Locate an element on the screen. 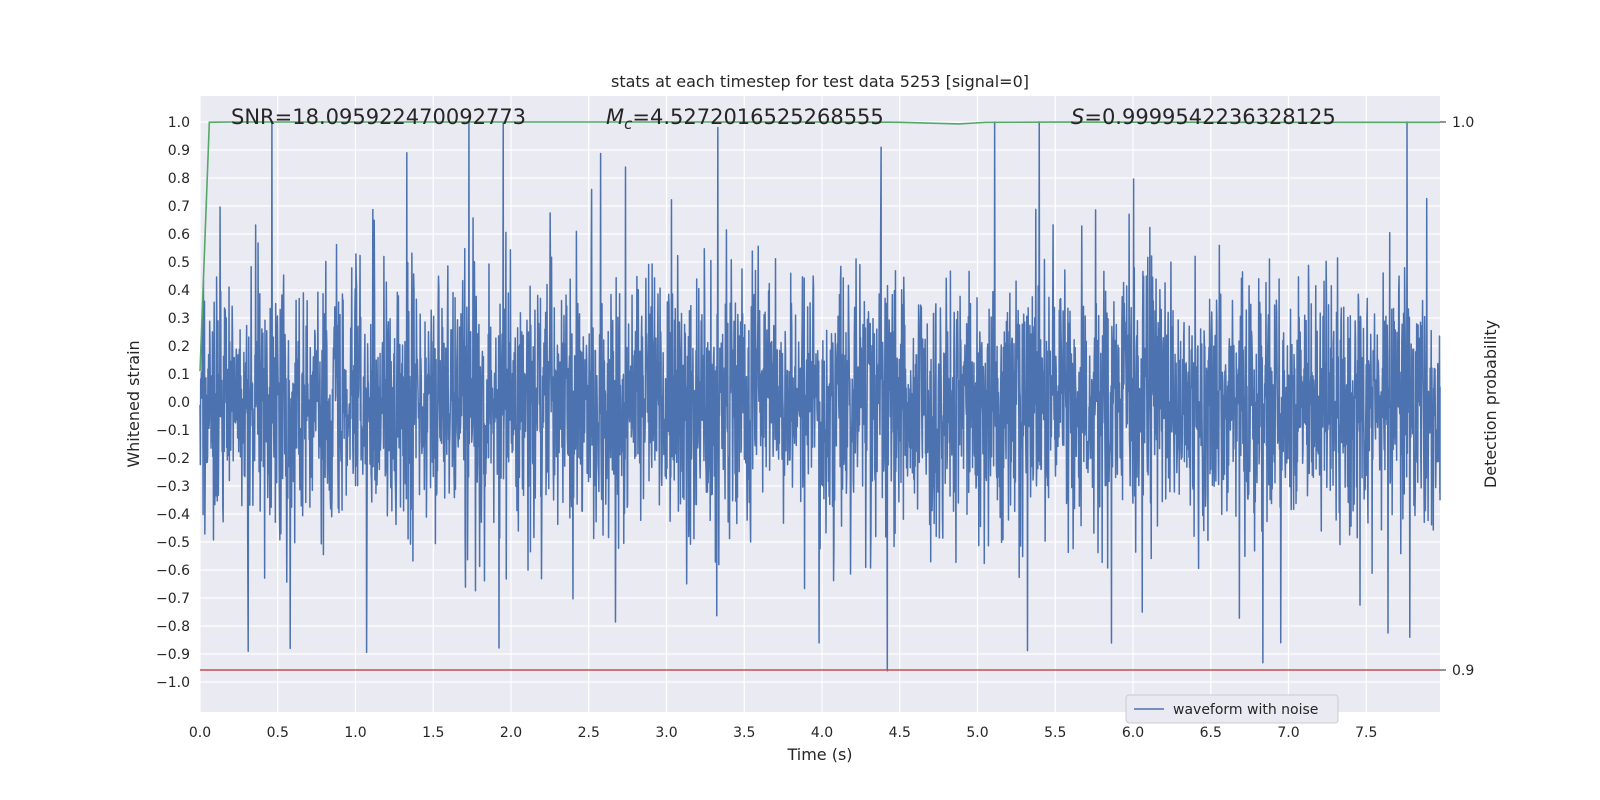 This screenshot has width=1600, height=800. chirp-mass-symbol: M is located at coordinates (615, 117).